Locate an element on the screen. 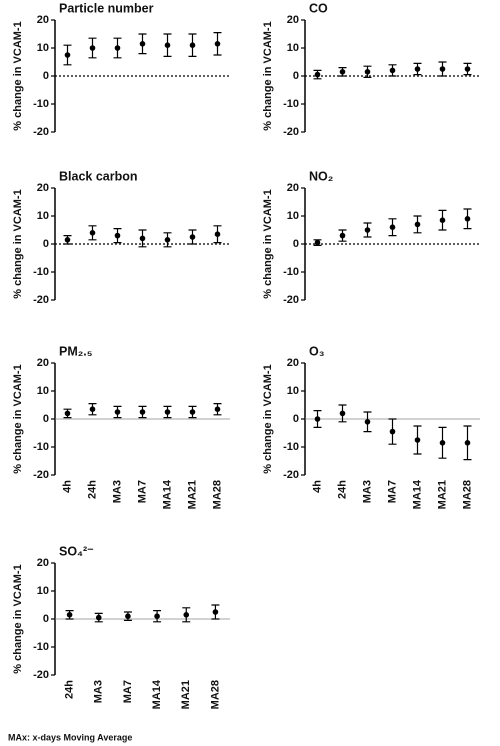 The width and height of the screenshot is (500, 746). panel-title: O₃ is located at coordinates (317, 351).